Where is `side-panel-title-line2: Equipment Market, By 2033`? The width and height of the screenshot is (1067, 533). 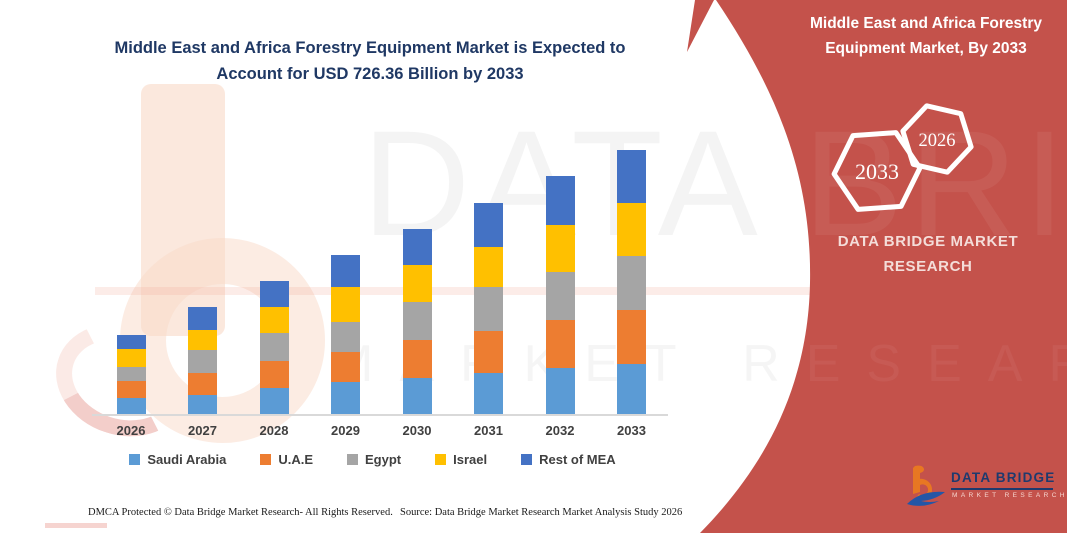
side-panel-title-line2: Equipment Market, By 2033 is located at coordinates (926, 48).